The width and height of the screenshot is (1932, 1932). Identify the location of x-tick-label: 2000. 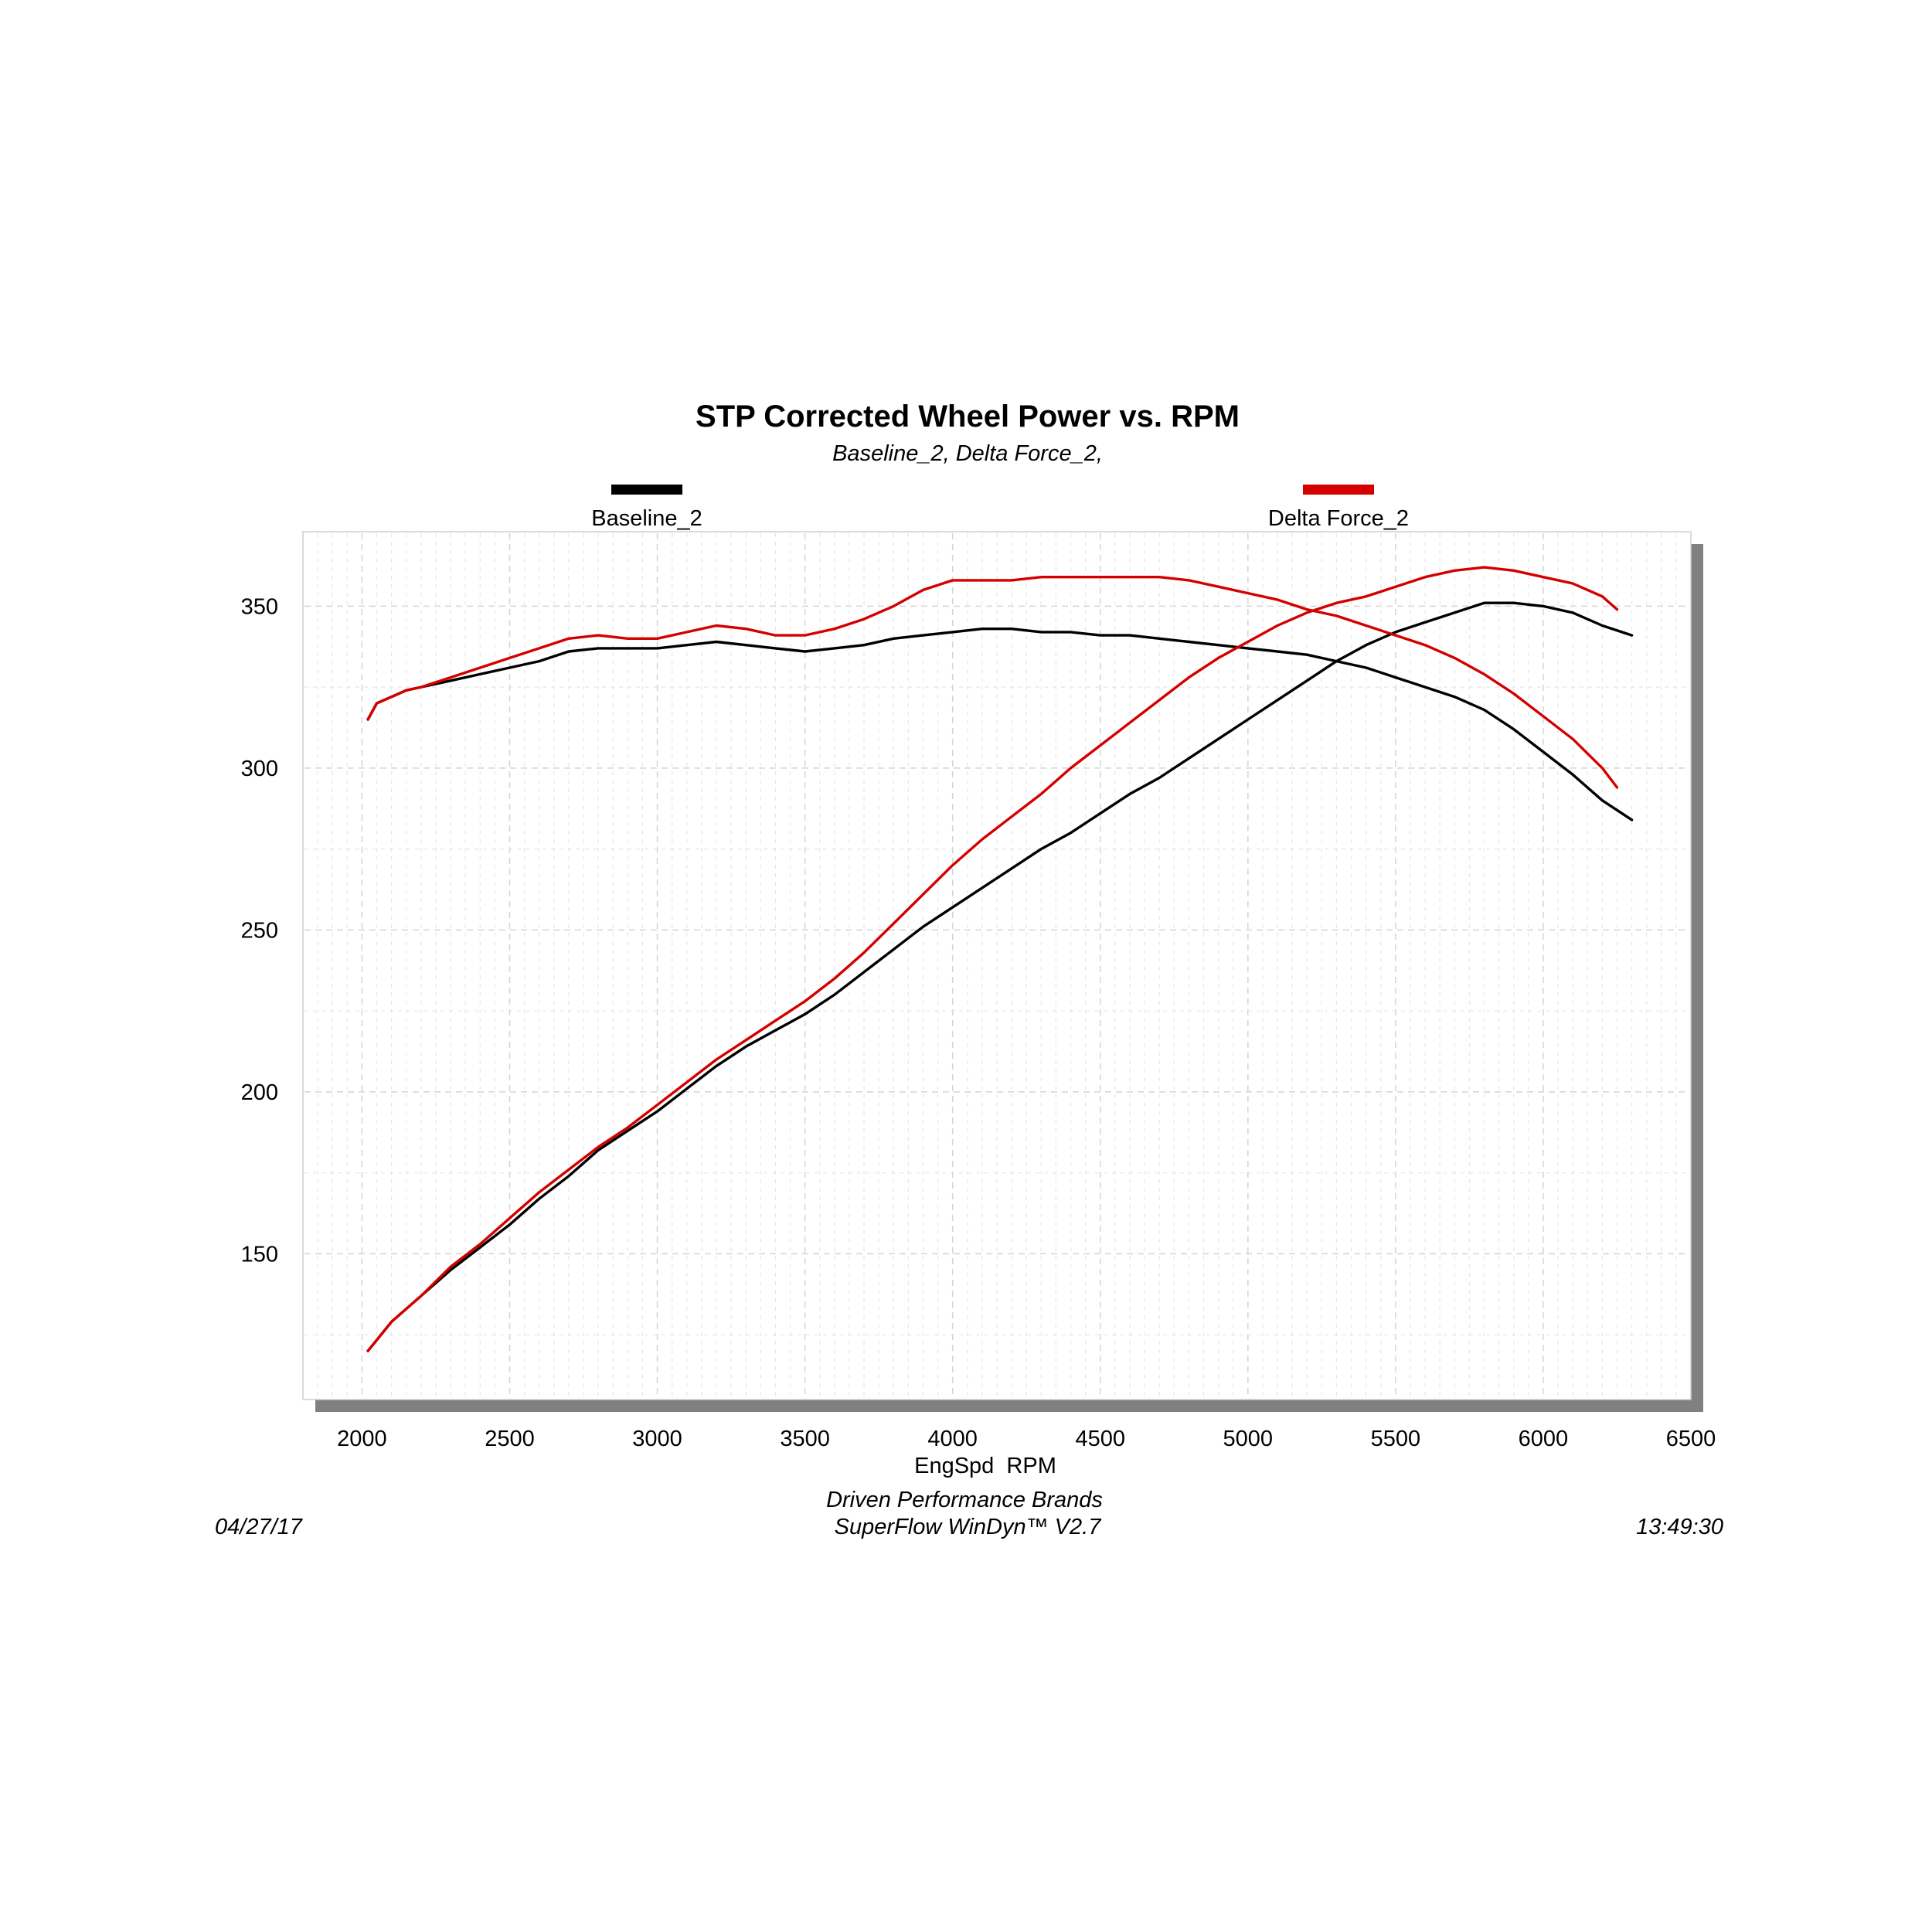
(362, 1439).